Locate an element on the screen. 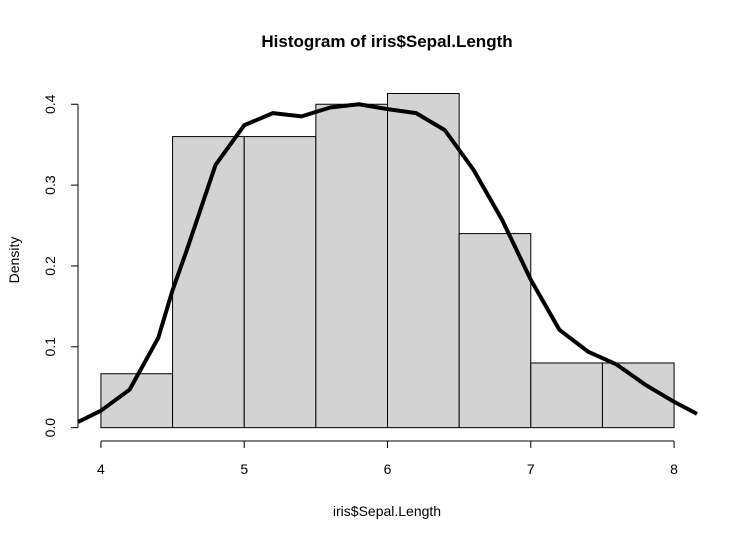 The height and width of the screenshot is (540, 738). x-tick-label: 5 is located at coordinates (244, 469).